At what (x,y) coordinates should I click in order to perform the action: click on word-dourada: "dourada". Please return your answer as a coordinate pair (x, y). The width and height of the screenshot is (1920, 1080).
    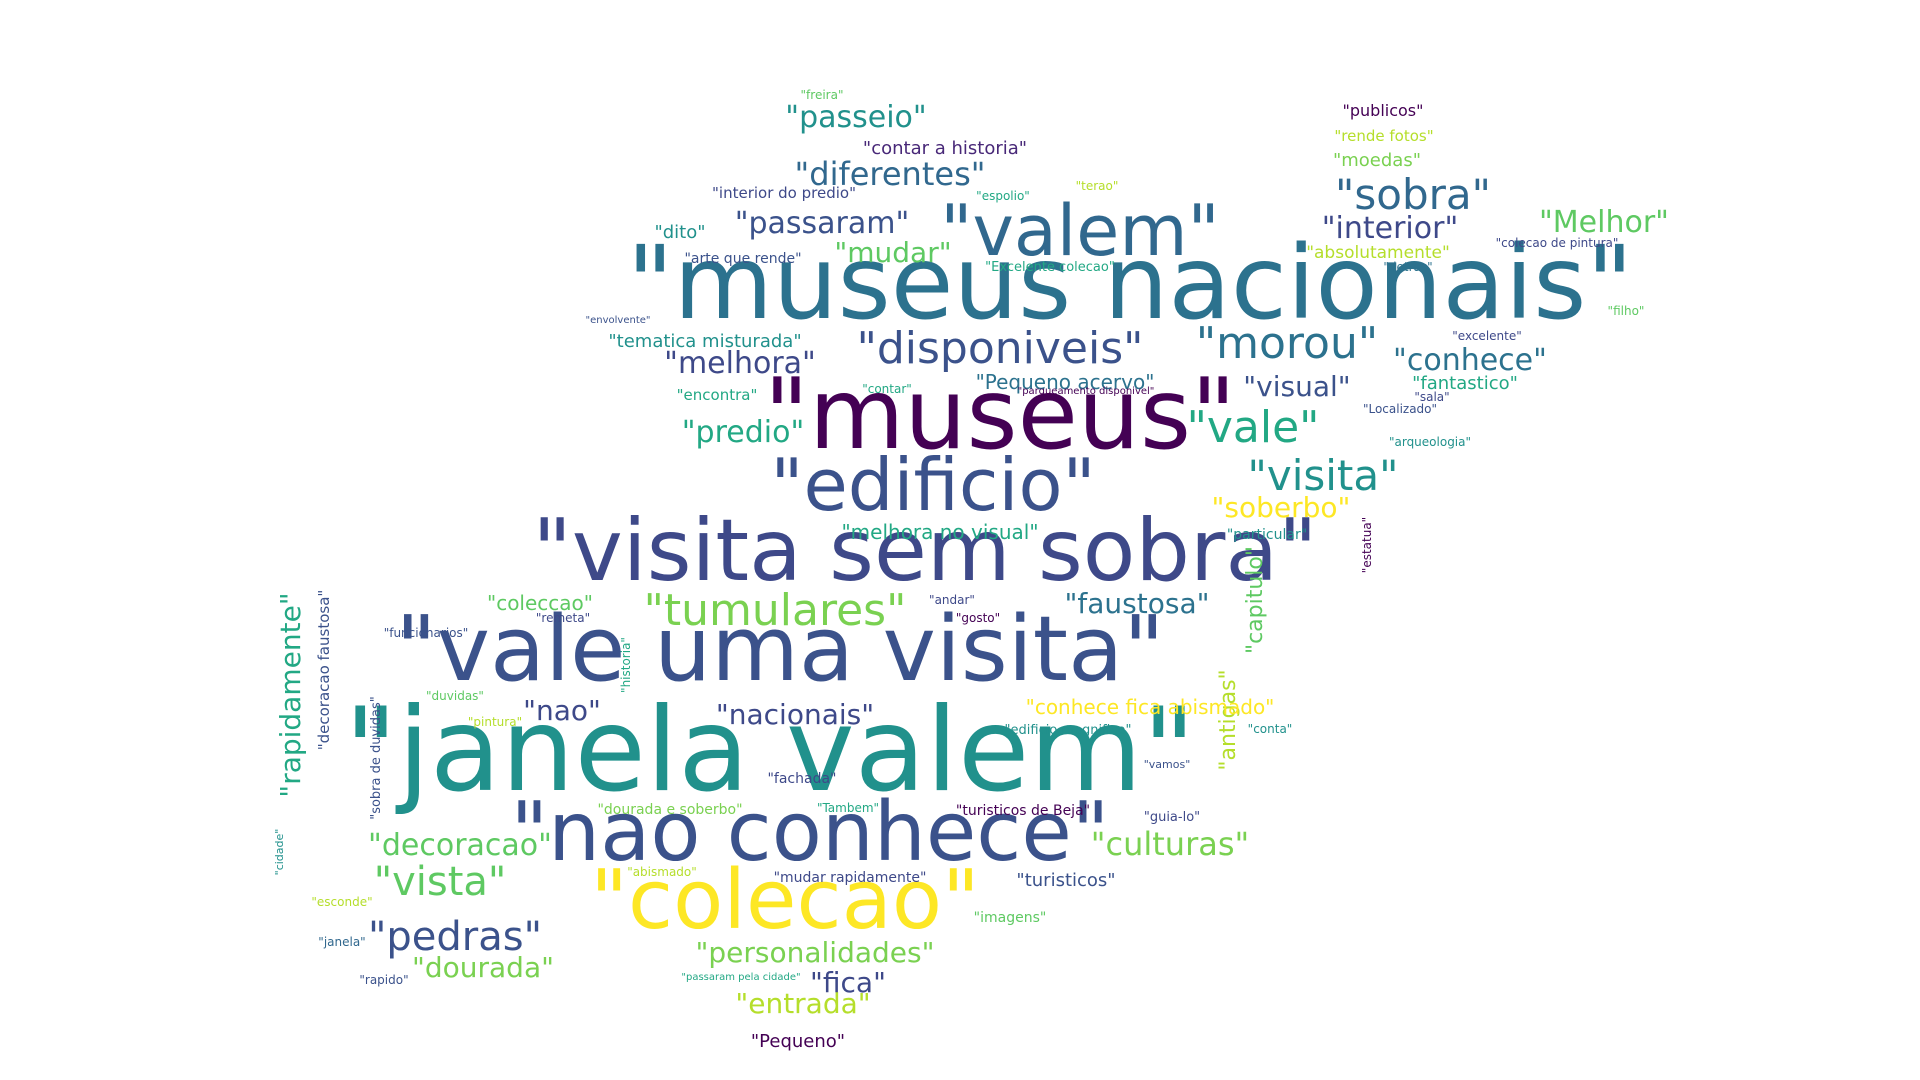
    Looking at the image, I should click on (483, 967).